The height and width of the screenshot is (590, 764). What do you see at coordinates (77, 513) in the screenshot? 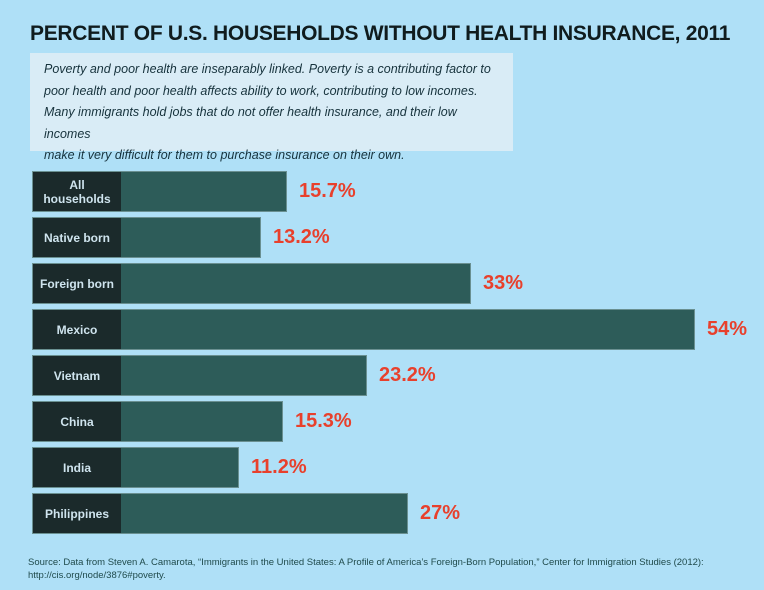
I see `bar-category-label: Philippines` at bounding box center [77, 513].